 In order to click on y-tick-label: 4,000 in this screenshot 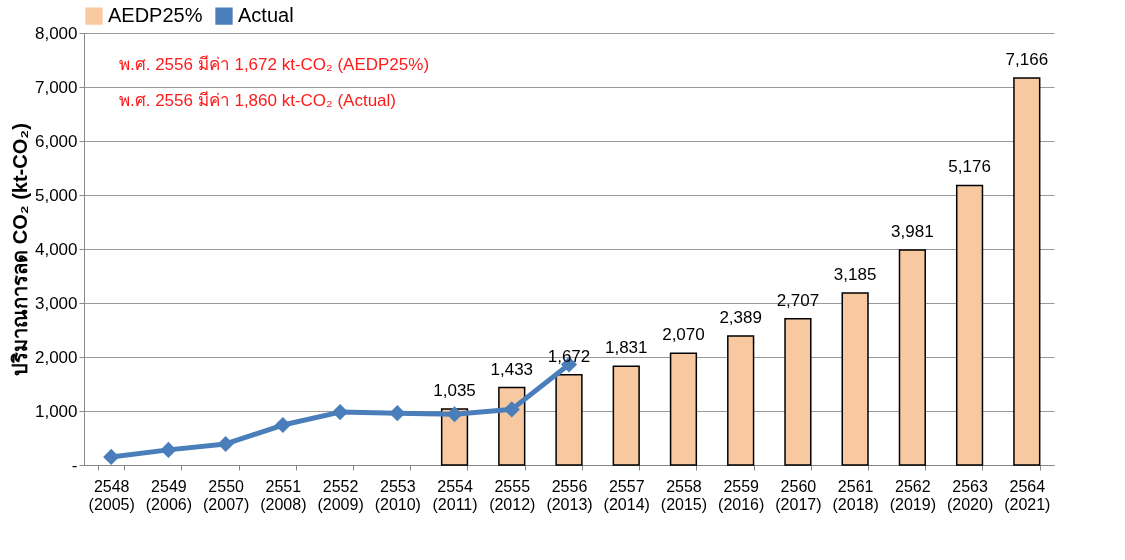, I will do `click(56, 249)`.